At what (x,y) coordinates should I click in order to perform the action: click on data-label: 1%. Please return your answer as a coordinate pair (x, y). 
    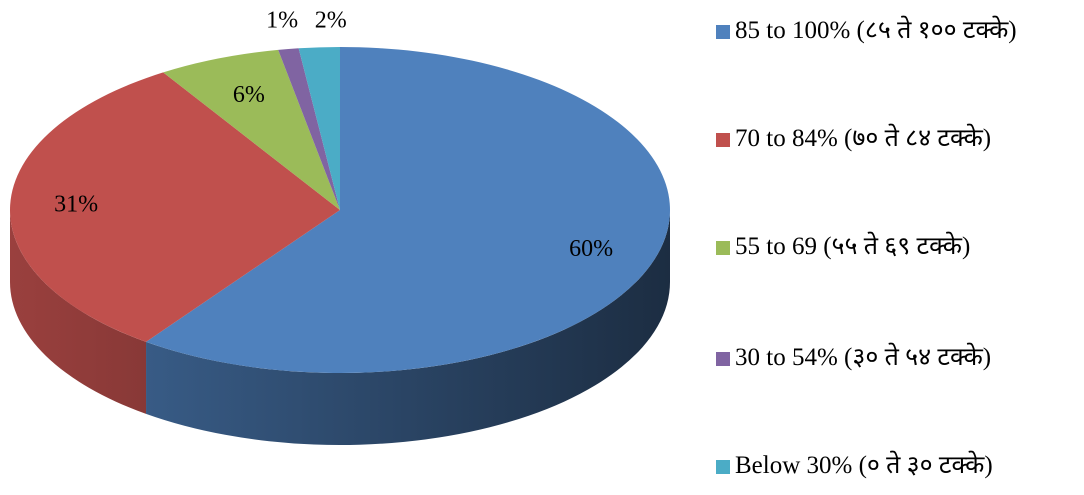
    Looking at the image, I should click on (282, 21).